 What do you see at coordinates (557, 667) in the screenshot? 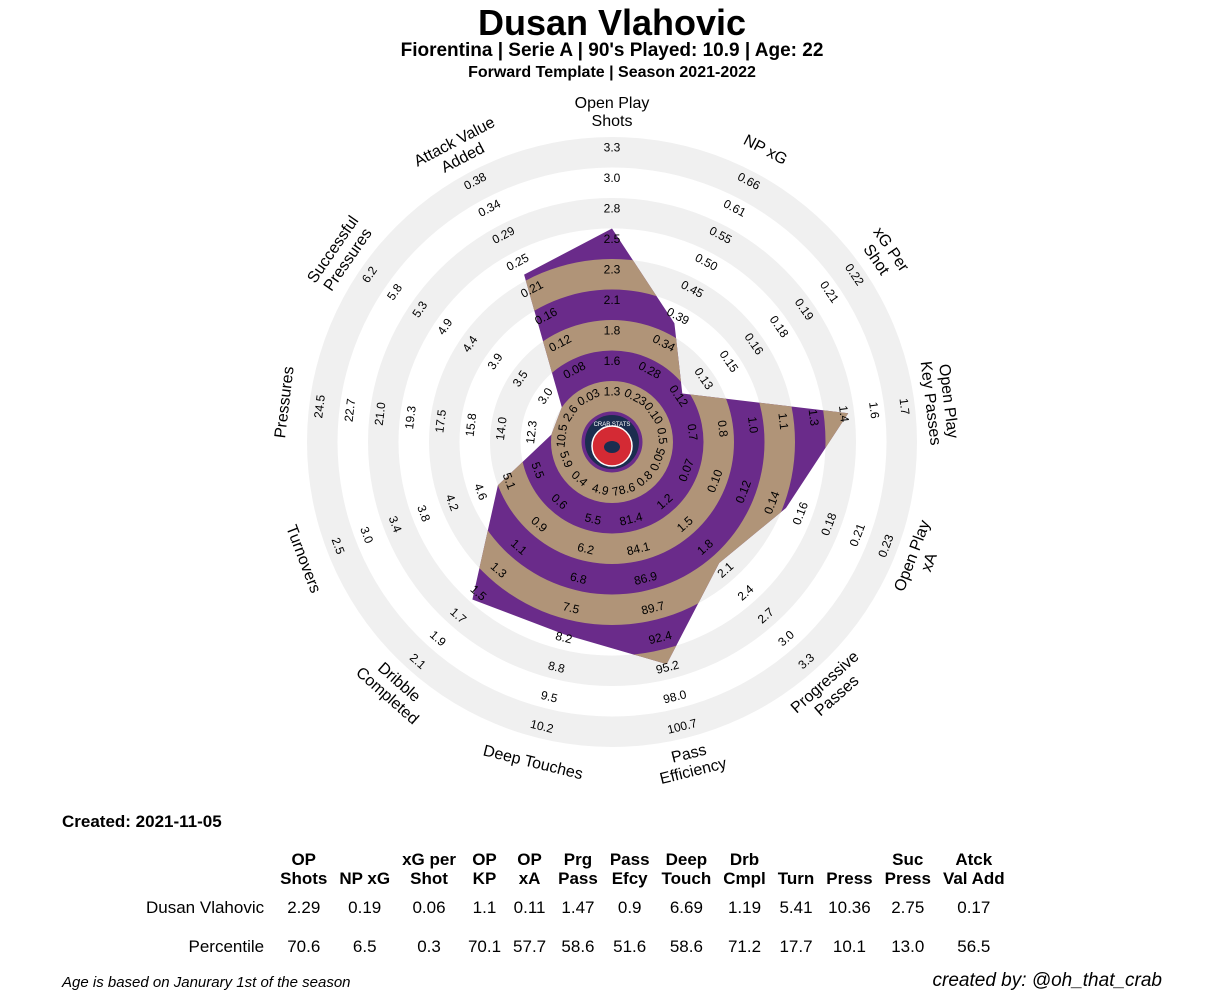
I see `tick-label: 8.8` at bounding box center [557, 667].